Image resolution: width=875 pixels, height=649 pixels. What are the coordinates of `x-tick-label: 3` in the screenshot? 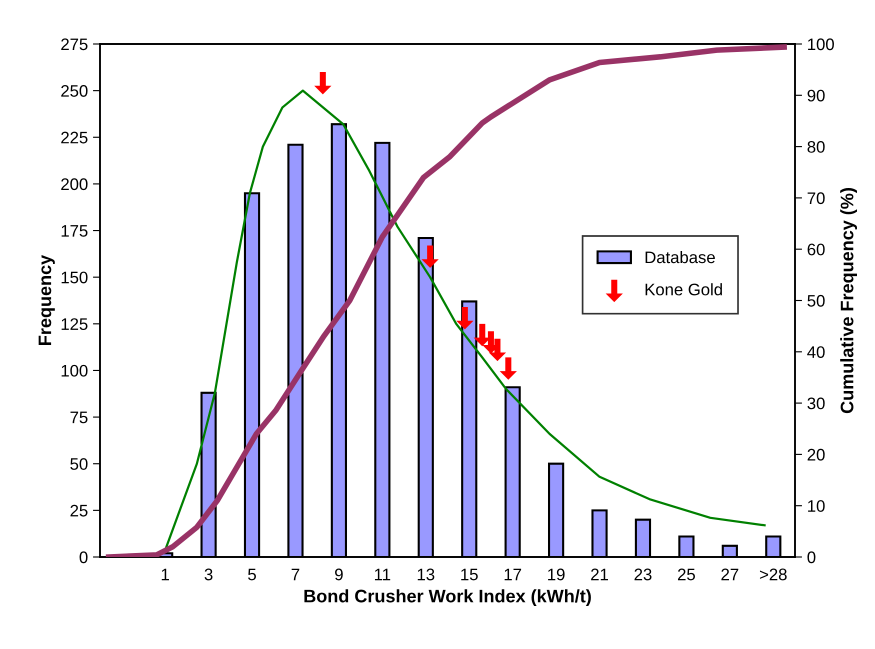 It's located at (208, 574).